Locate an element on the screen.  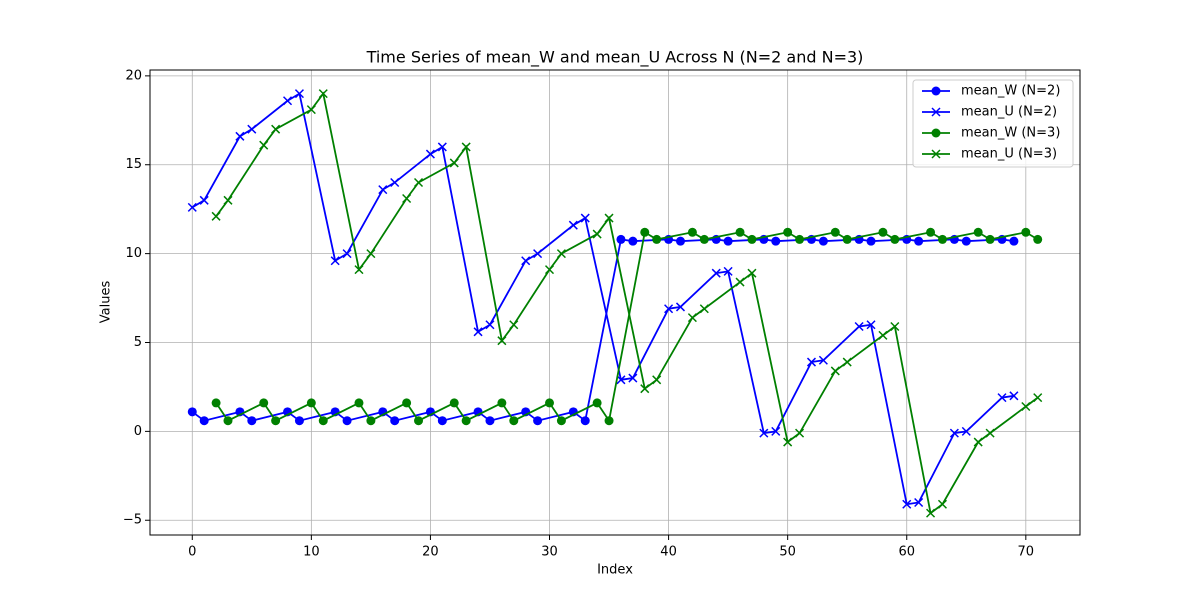
x-tick-label: 40 is located at coordinates (668, 552).